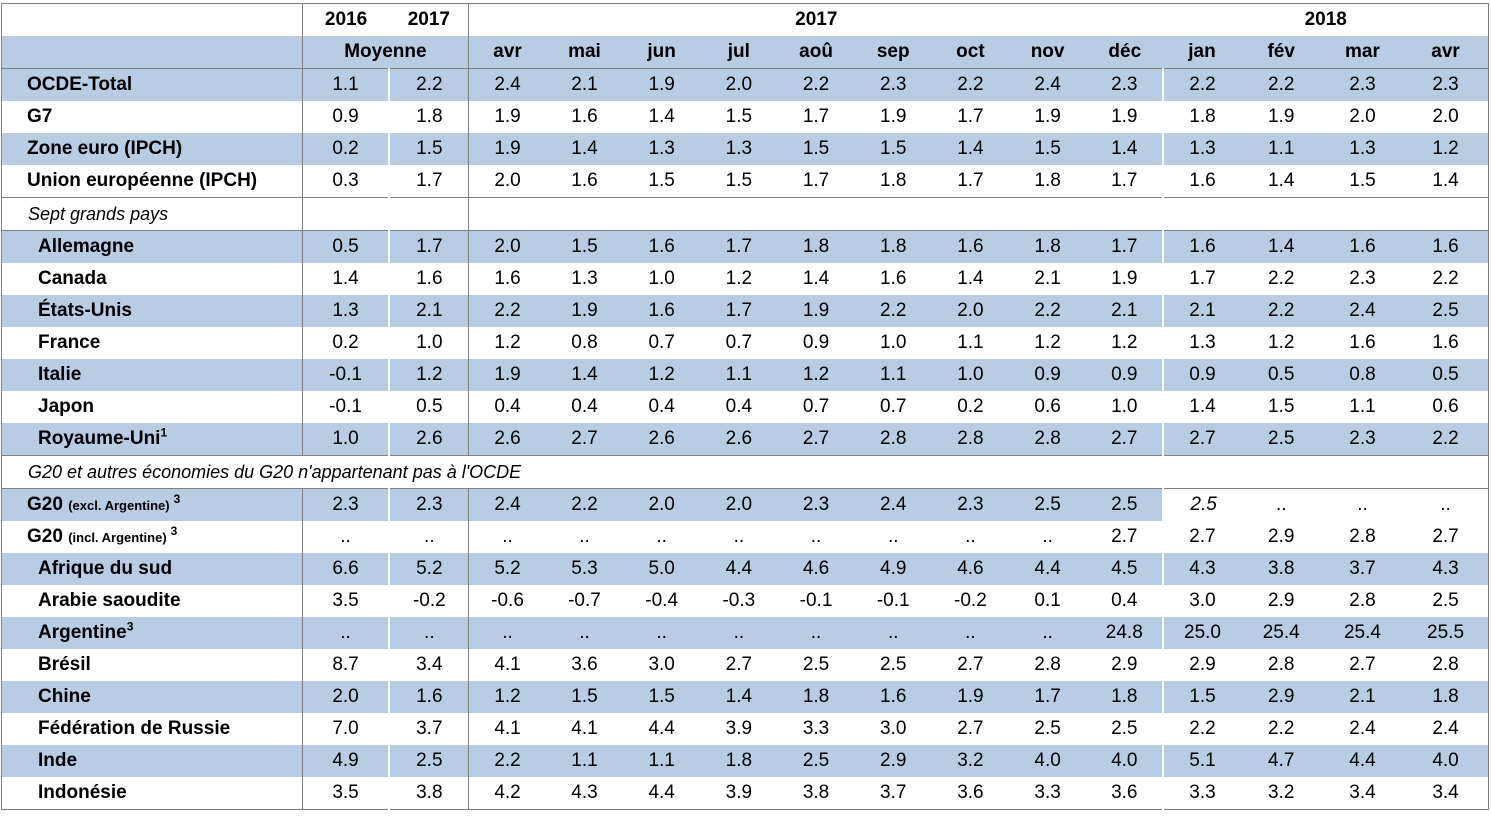 This screenshot has width=1491, height=829. What do you see at coordinates (507, 729) in the screenshot?
I see `value-cell: 4.1` at bounding box center [507, 729].